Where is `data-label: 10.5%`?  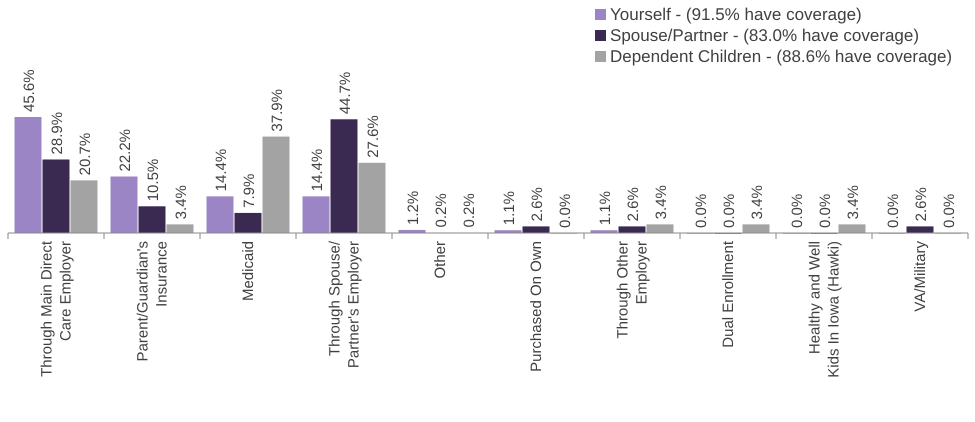 data-label: 10.5% is located at coordinates (153, 180).